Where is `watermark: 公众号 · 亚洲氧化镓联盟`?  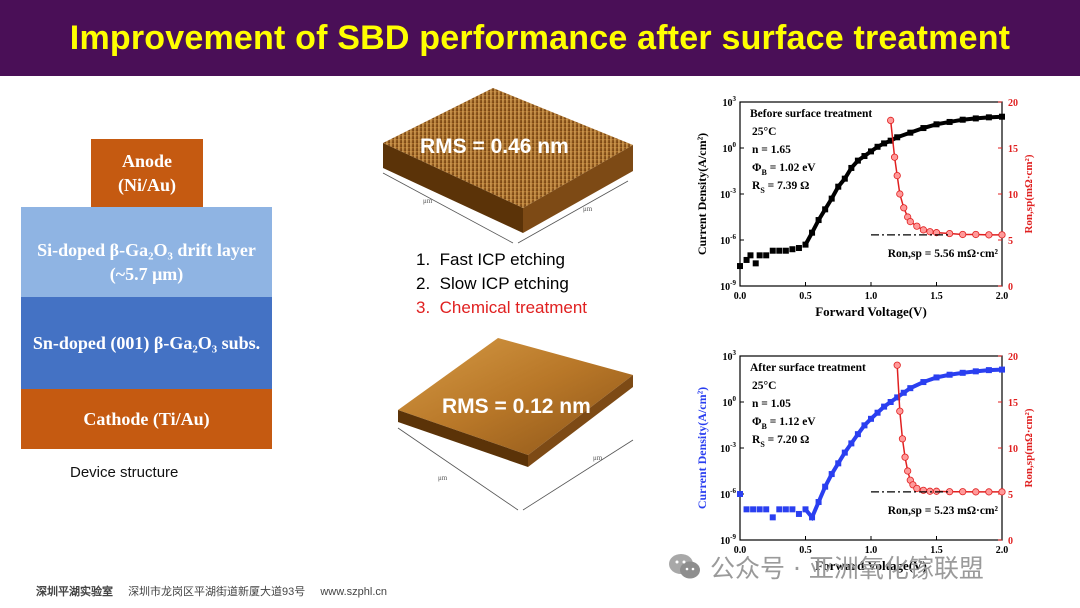
watermark: 公众号 · 亚洲氧化镓联盟 is located at coordinates (826, 567).